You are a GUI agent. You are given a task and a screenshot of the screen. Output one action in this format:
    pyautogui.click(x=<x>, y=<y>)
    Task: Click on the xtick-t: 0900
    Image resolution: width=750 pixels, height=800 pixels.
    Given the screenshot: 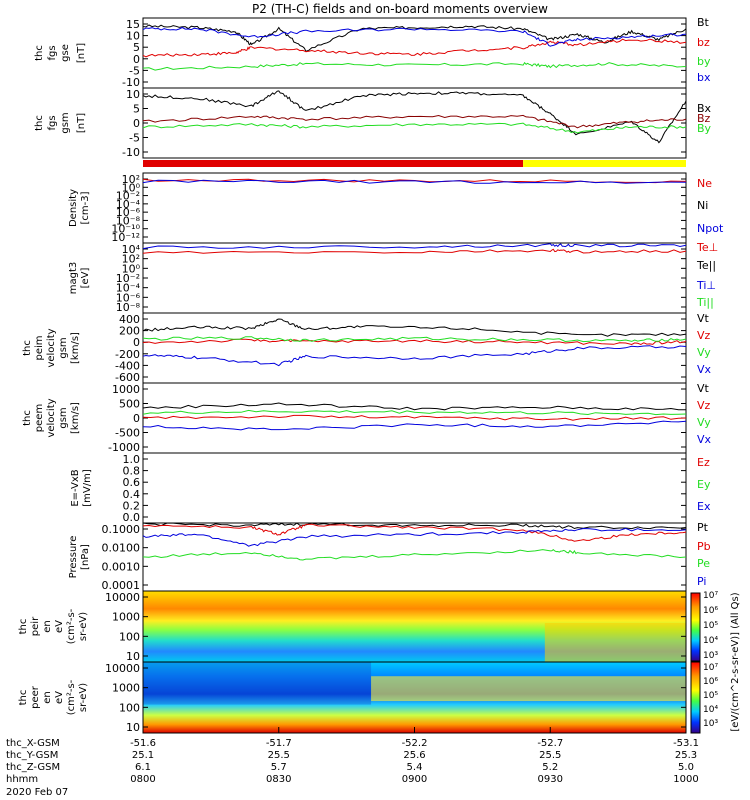 What is the action you would take?
    pyautogui.click(x=414, y=779)
    